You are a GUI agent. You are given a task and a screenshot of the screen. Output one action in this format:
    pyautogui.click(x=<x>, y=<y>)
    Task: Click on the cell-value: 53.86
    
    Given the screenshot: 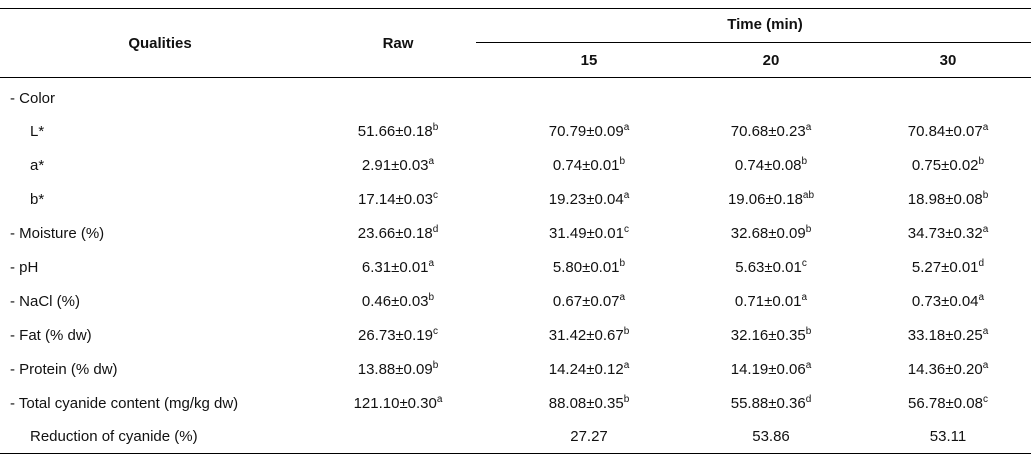 What is the action you would take?
    pyautogui.click(x=771, y=436)
    